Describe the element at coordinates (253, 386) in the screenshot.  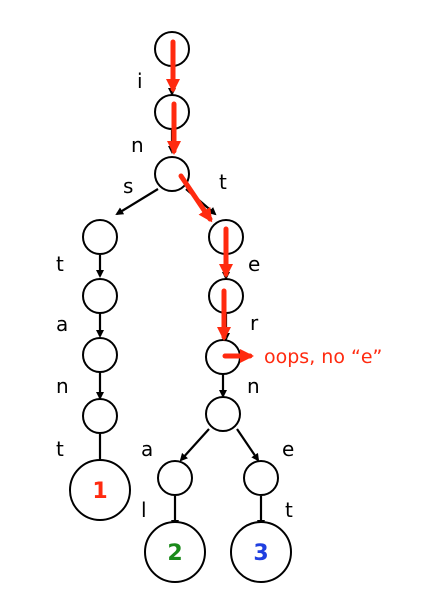
I see `edge-label-n-right: n` at that location.